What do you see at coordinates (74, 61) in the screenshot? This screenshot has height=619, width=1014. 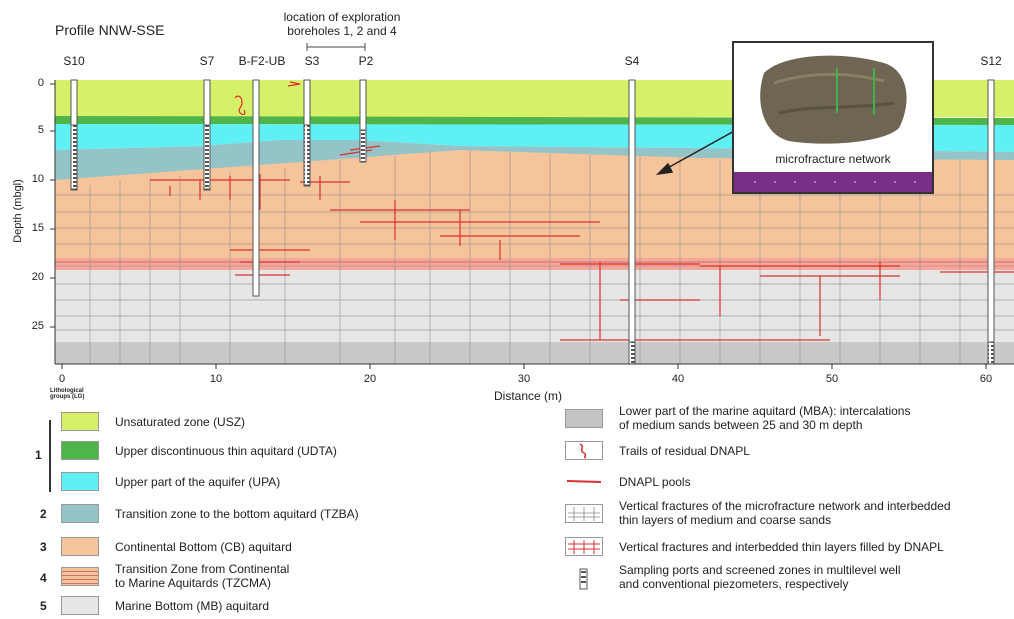 I see `well-label-s10: S10` at bounding box center [74, 61].